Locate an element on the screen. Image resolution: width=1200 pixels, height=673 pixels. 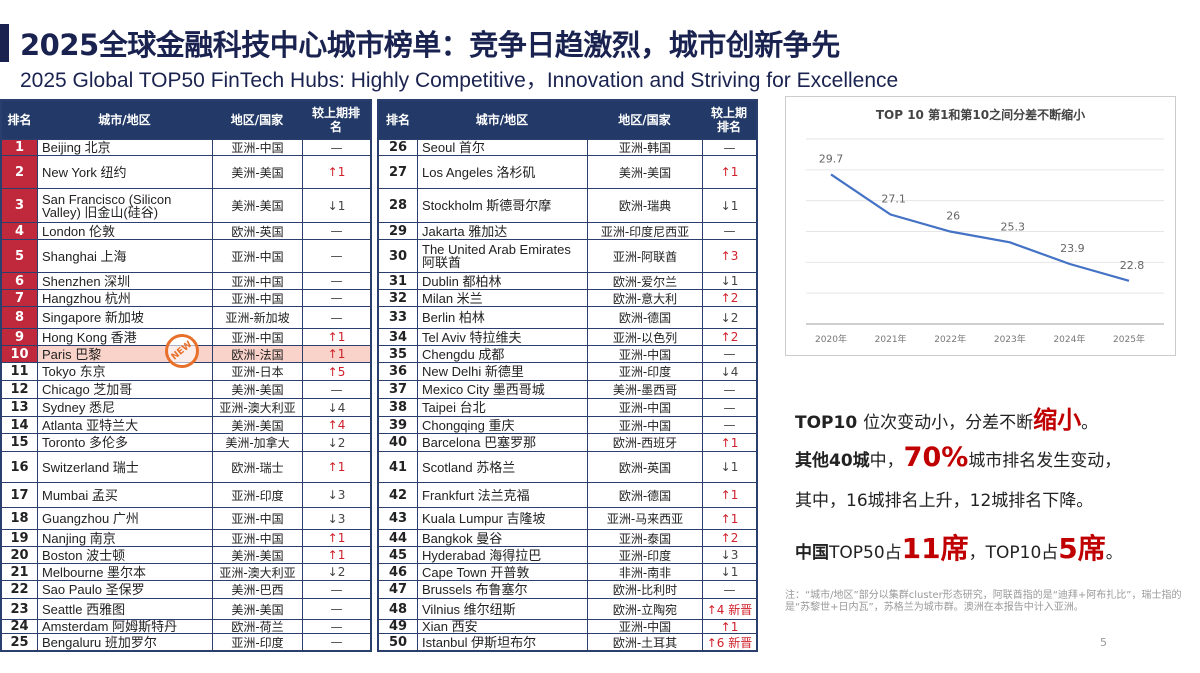
change-cell: ↓4 is located at coordinates (729, 371).